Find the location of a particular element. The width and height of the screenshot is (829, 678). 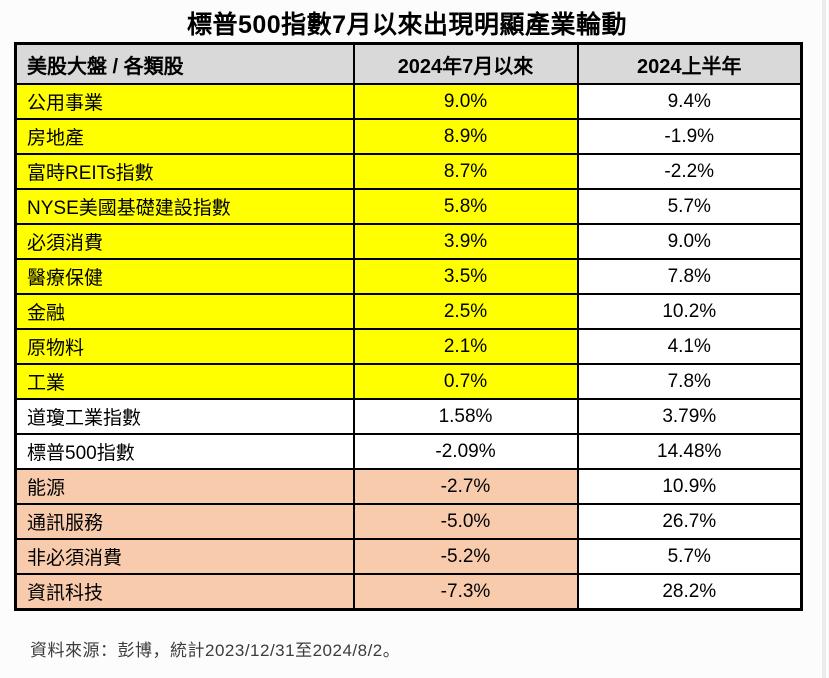

table-row: 房地產 8.9% -1.9% is located at coordinates (408, 136).